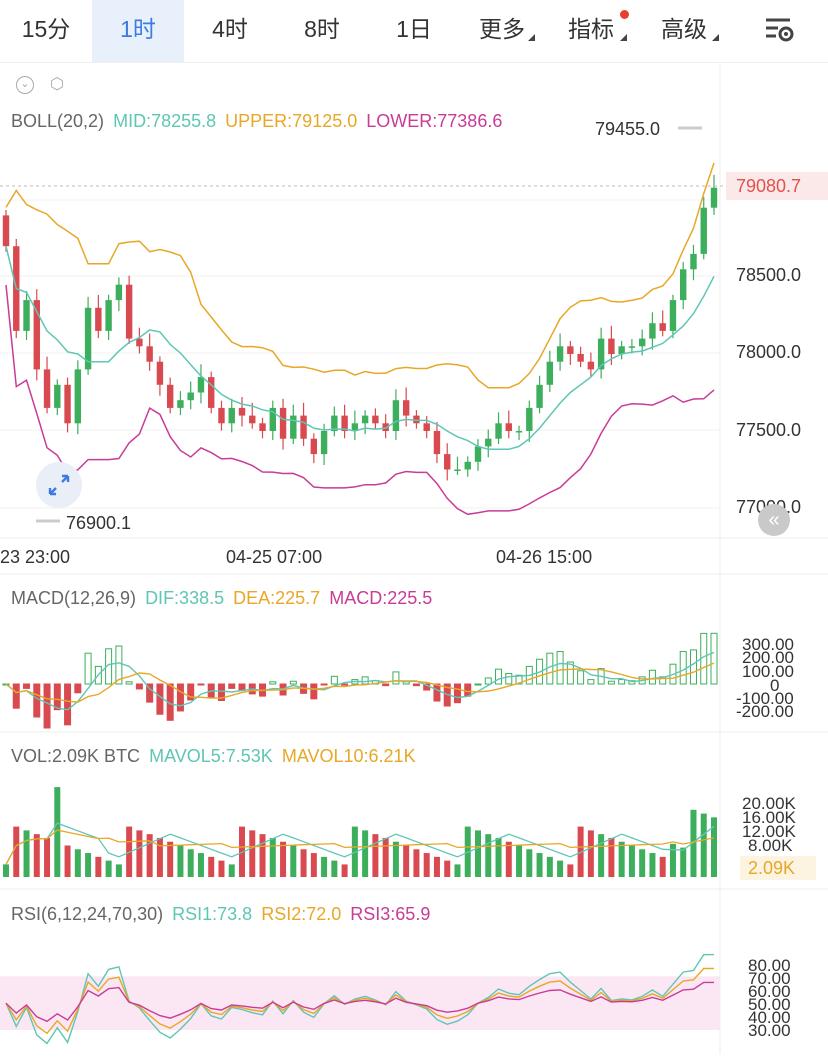 This screenshot has height=1059, width=828. I want to click on mavol5-line, so click(360, 843).